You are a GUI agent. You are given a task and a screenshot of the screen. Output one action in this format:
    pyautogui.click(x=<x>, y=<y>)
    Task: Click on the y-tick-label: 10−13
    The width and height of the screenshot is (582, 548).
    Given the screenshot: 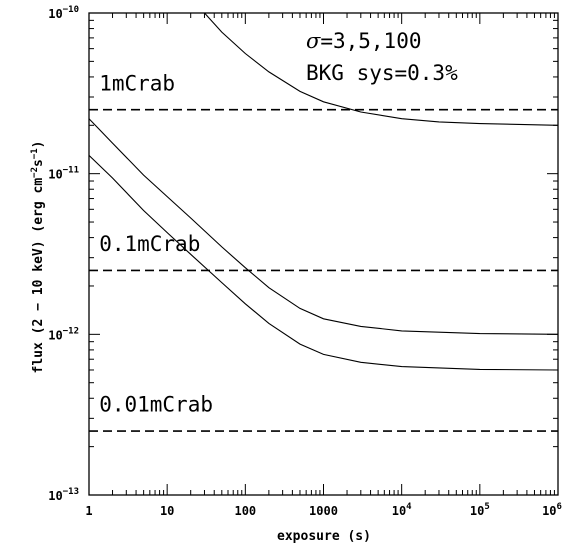 What is the action you would take?
    pyautogui.click(x=63, y=495)
    